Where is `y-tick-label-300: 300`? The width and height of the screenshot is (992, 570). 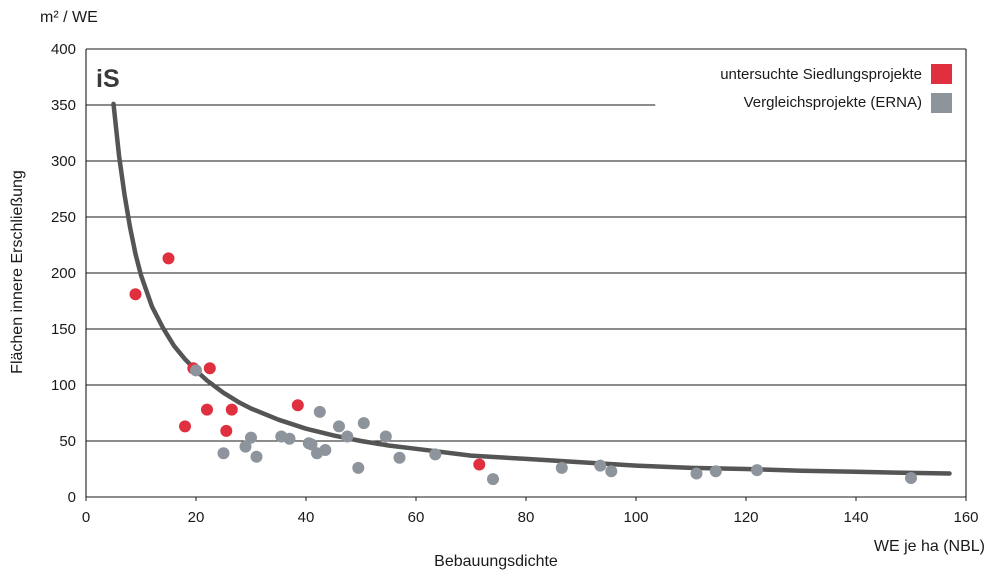
y-tick-label-300: 300 is located at coordinates (63, 161).